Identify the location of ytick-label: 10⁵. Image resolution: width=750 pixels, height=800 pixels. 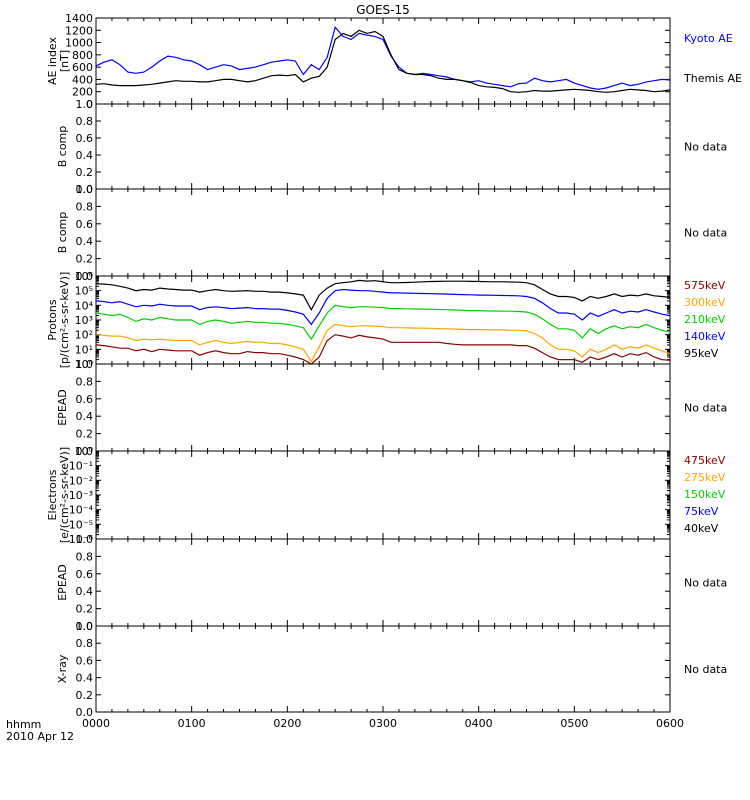
(84, 291).